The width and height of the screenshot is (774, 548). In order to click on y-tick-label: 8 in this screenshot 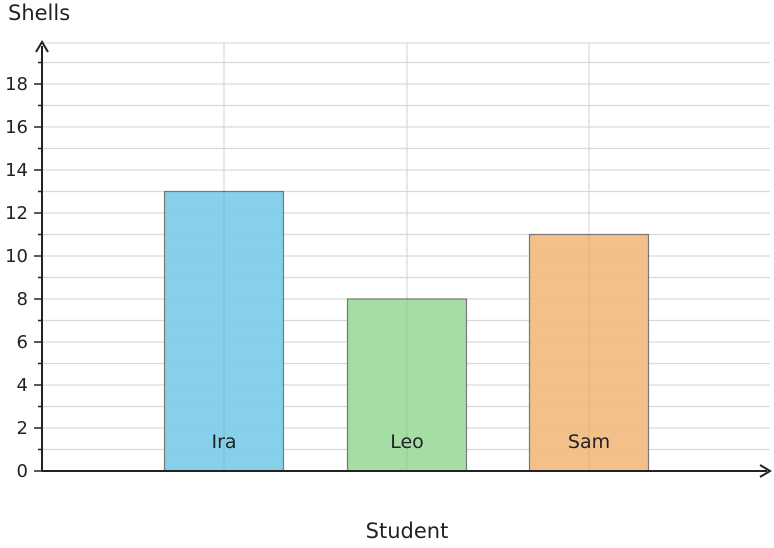, I will do `click(22, 299)`.